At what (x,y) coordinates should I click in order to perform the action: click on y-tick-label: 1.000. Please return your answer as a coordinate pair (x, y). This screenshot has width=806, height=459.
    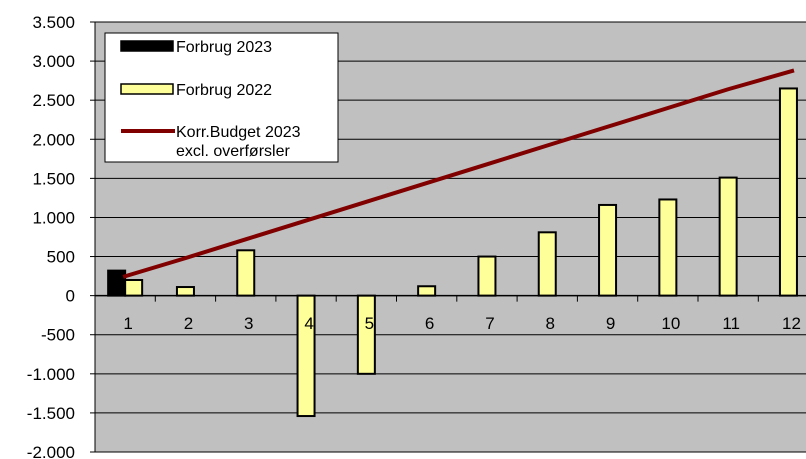
    Looking at the image, I should click on (53, 217).